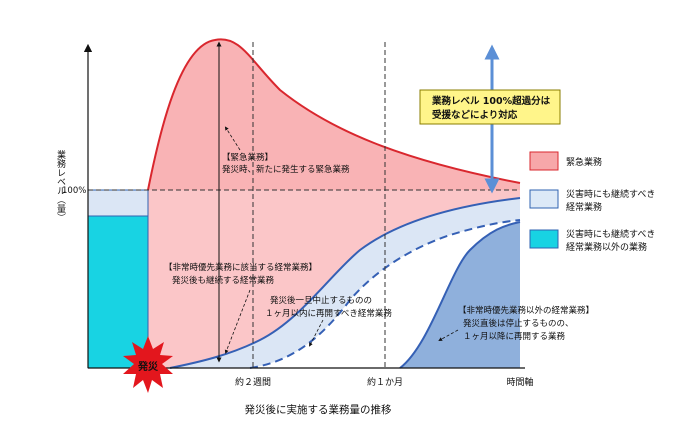 Image resolution: width=700 pixels, height=430 pixels. Describe the element at coordinates (328, 313) in the screenshot. I see `resume-line2: １ヶ月以内に再開すべき経常業務` at that location.